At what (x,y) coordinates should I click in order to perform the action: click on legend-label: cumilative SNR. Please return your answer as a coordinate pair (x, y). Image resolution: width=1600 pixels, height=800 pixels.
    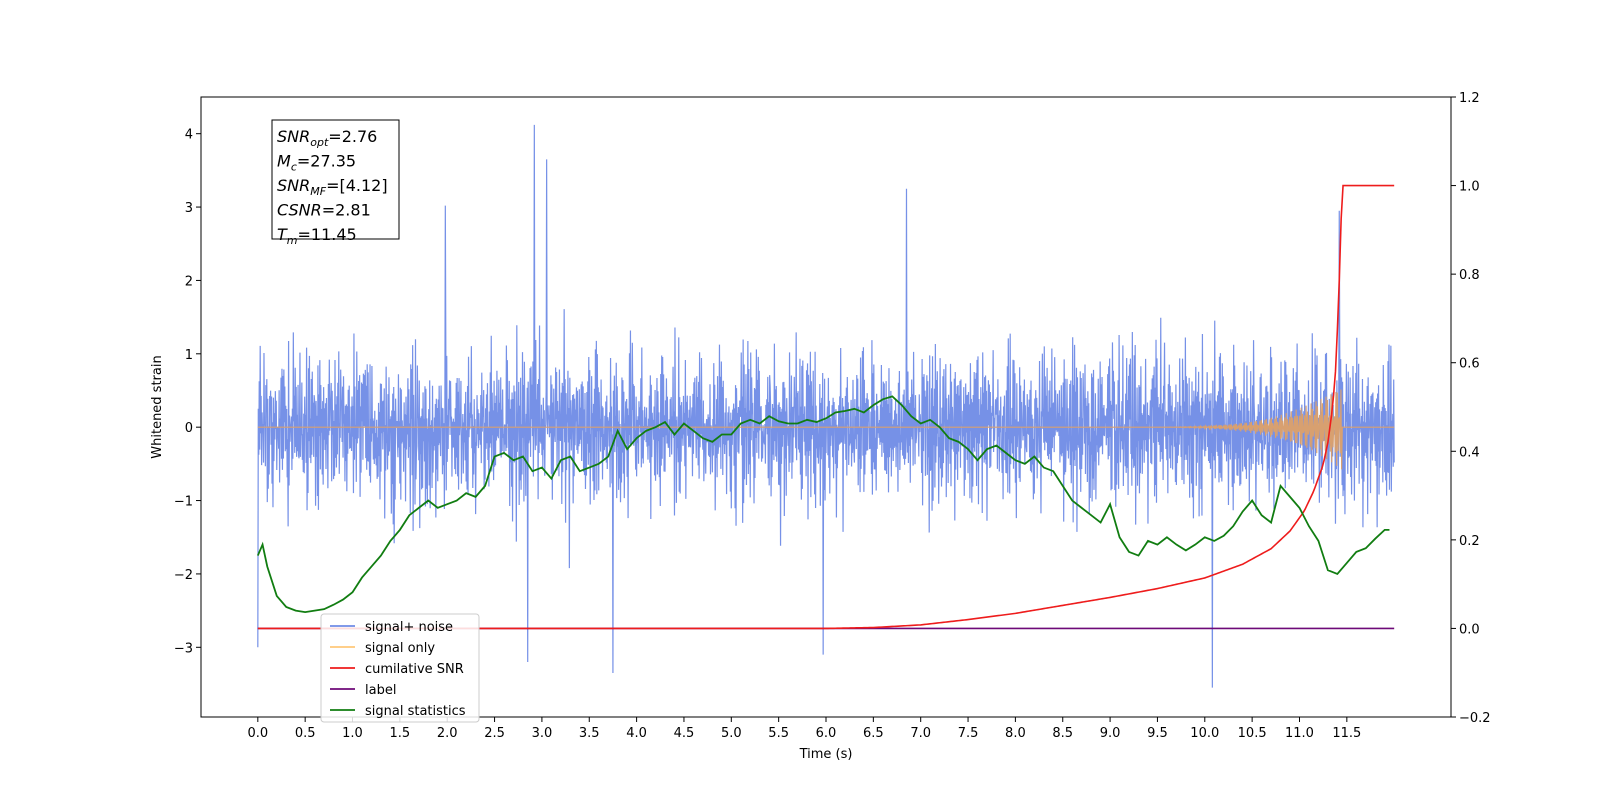
    Looking at the image, I should click on (414, 669).